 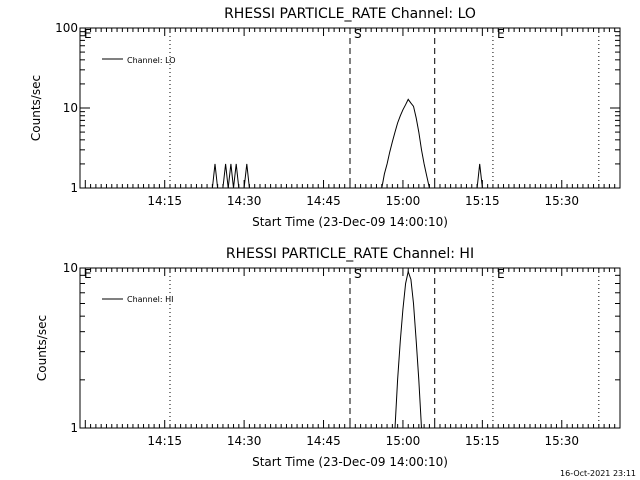 I want to click on y-tick-label-hi: 1, so click(x=74, y=428).